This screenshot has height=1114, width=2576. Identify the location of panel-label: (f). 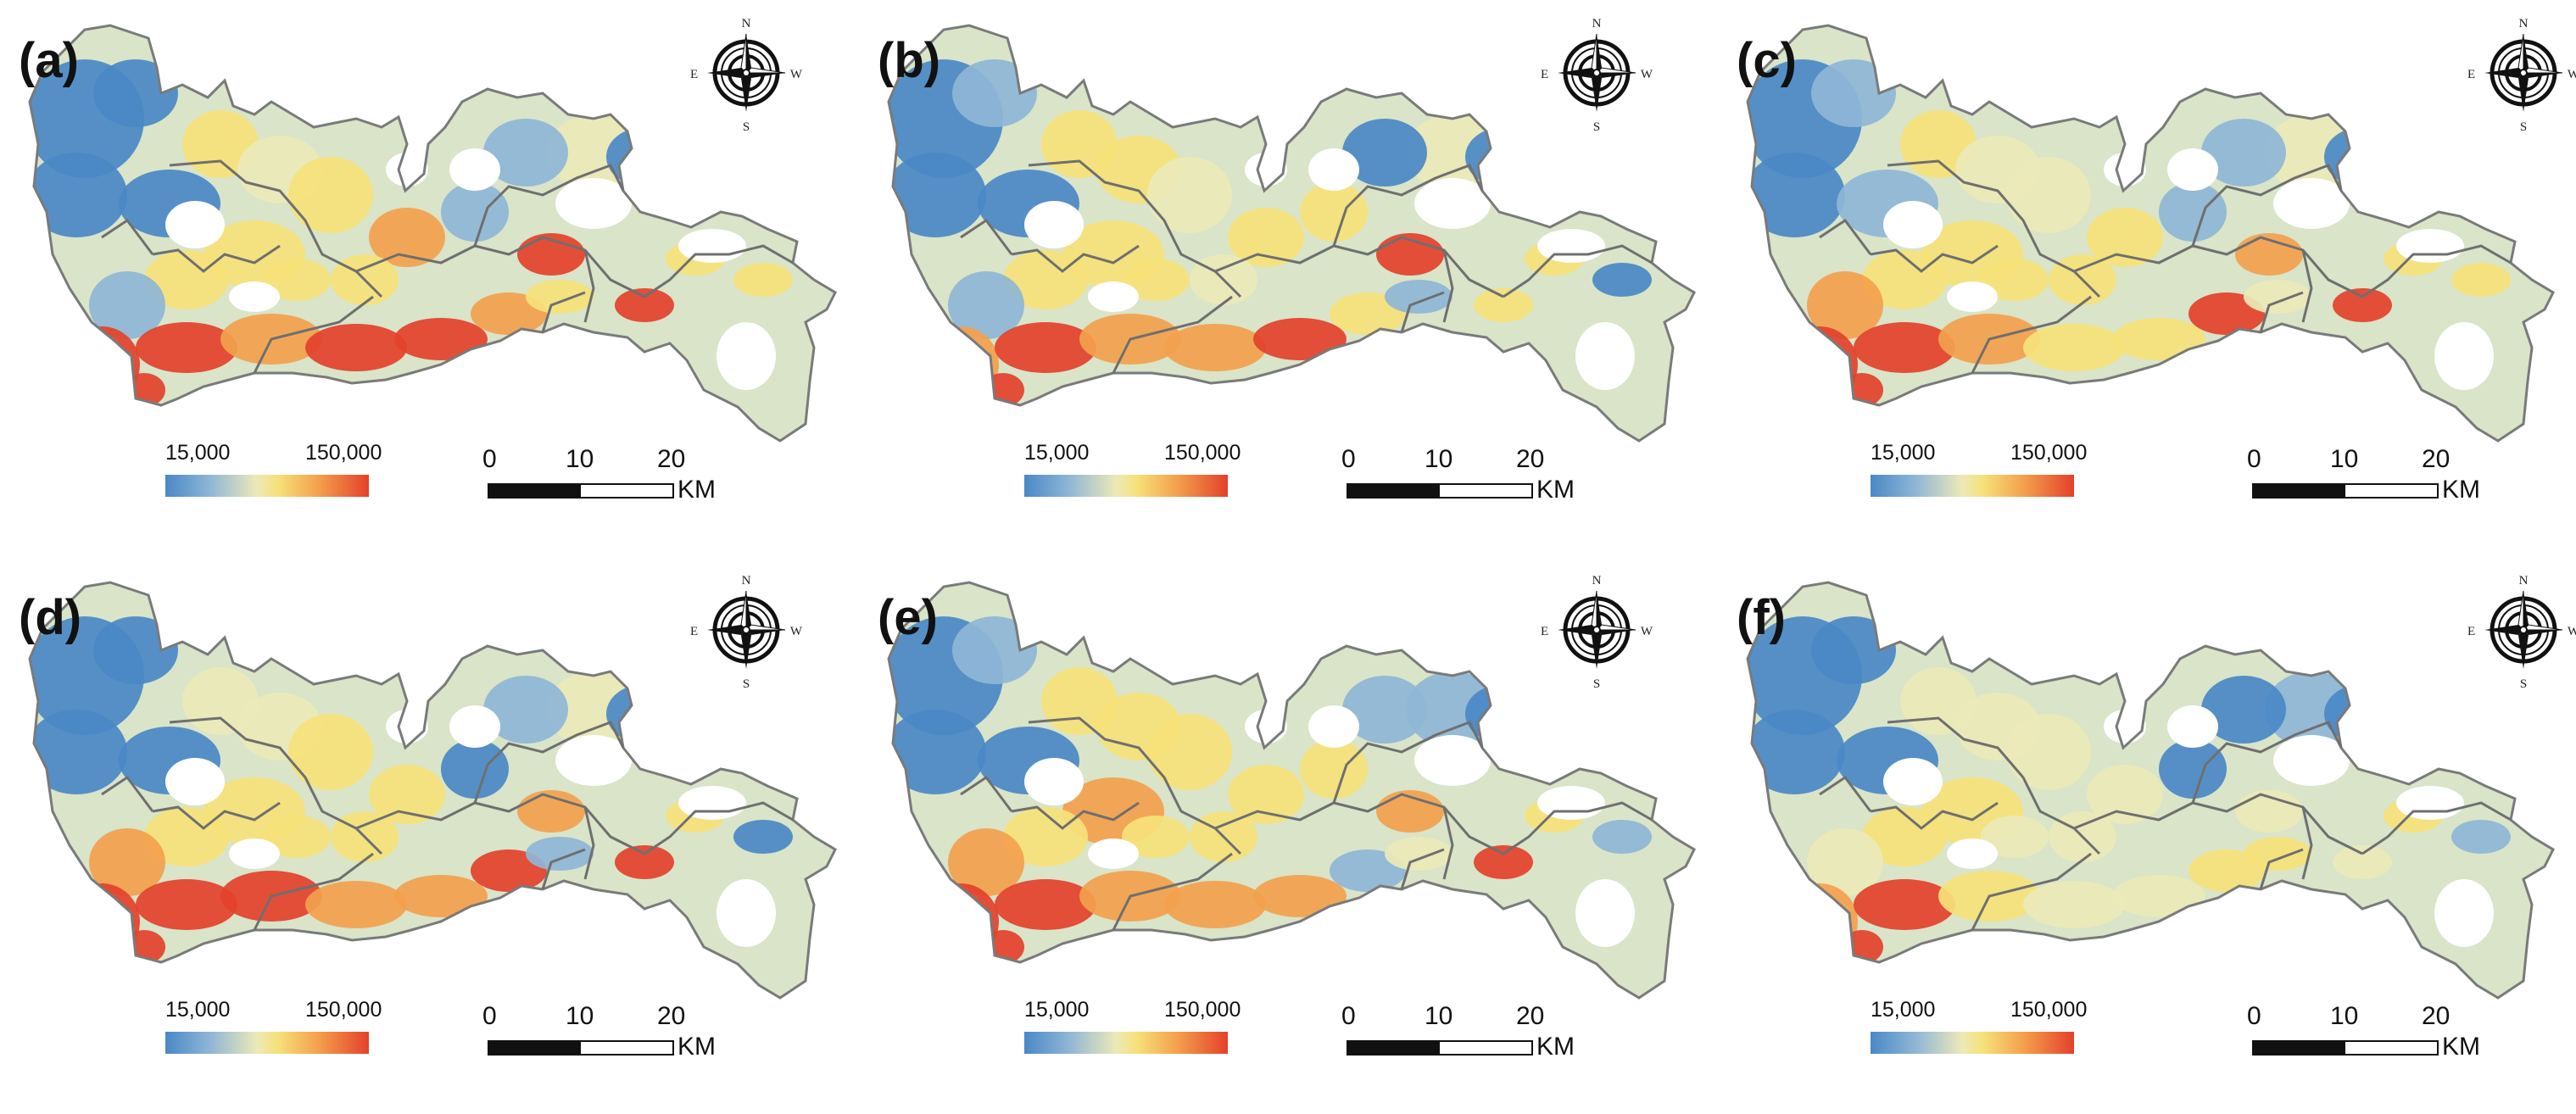
(1761, 617).